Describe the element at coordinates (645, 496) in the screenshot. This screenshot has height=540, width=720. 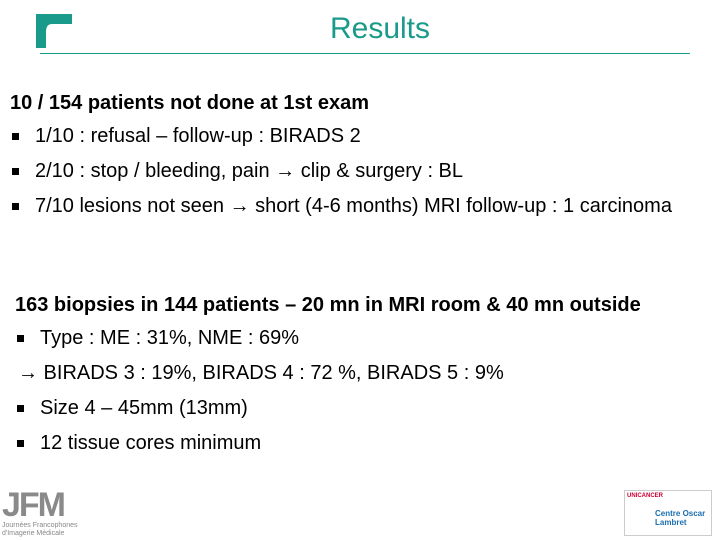
I see `logo-brand: UNICANCER` at that location.